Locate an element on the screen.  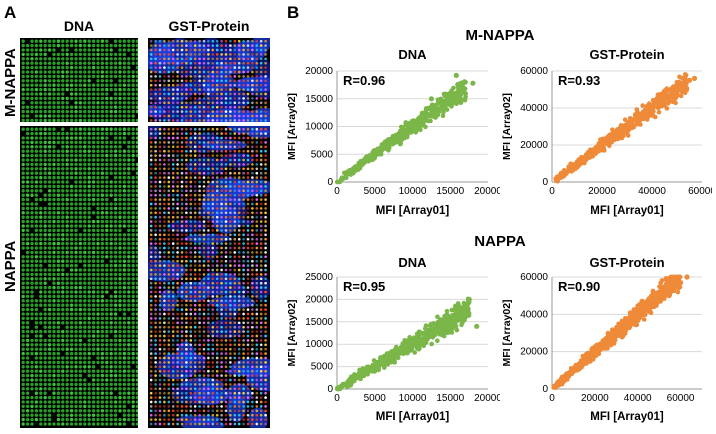
correlation-label: R=0.90 is located at coordinates (579, 286).